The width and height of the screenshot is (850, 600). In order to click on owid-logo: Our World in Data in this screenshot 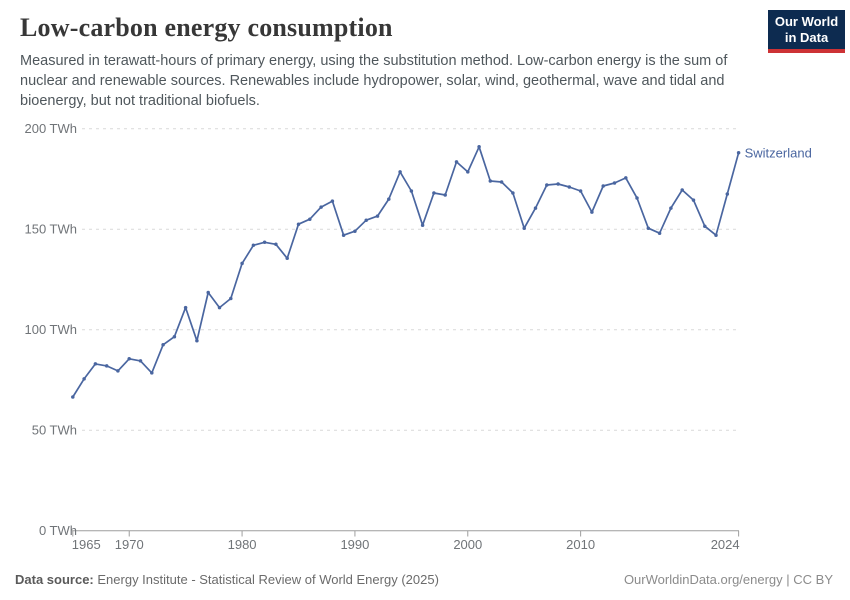, I will do `click(806, 31)`.